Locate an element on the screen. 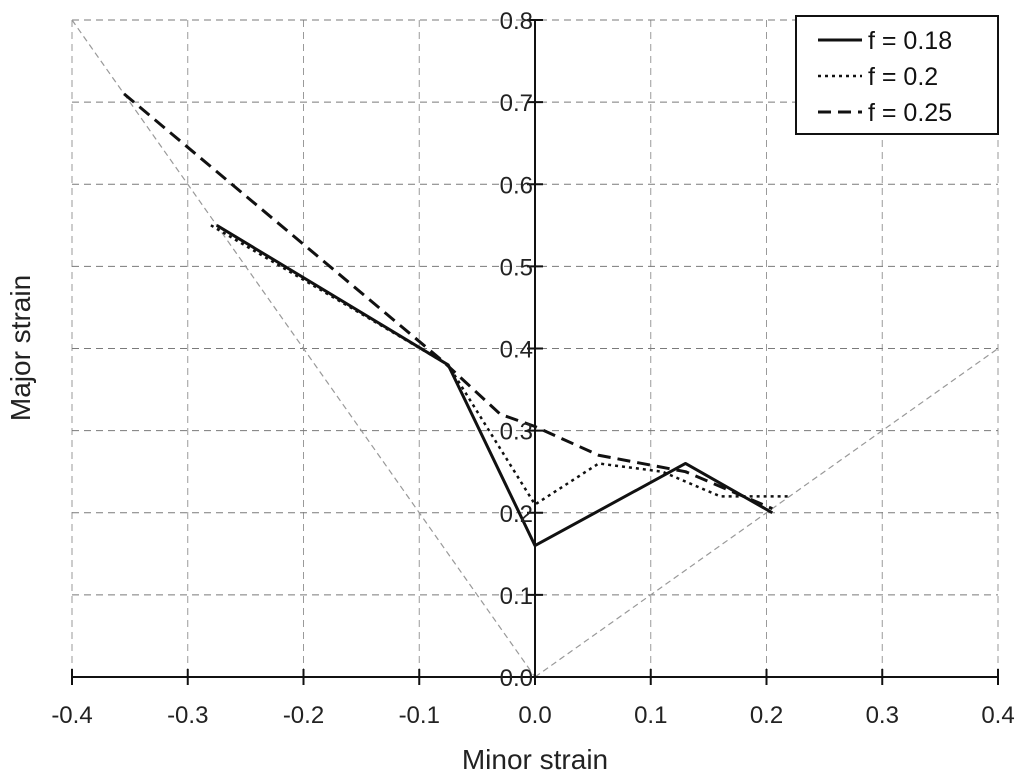  x-tick-label: 0.4 is located at coordinates (997, 715).